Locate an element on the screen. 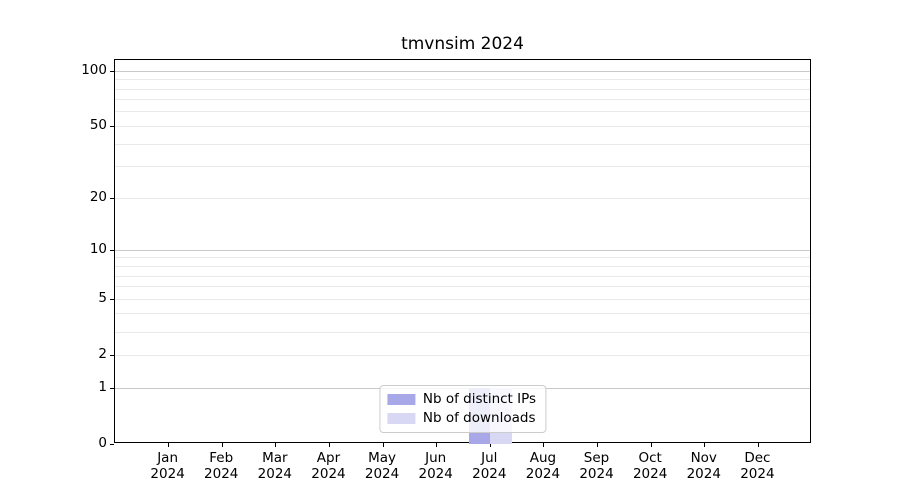  legend-label-downloads: Nb of downloads is located at coordinates (479, 418).